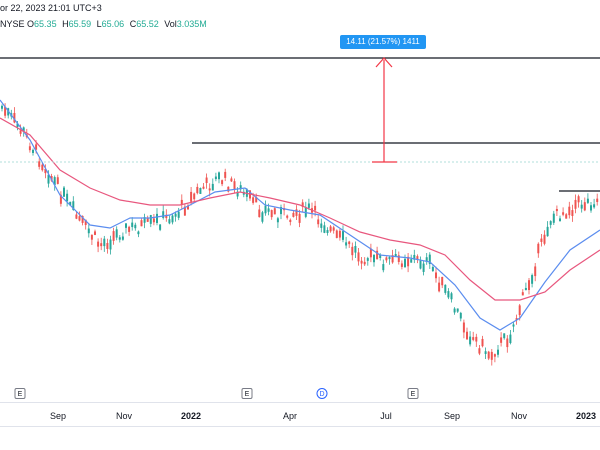  What do you see at coordinates (191, 416) in the screenshot?
I see `time-axis-label: 2022` at bounding box center [191, 416].